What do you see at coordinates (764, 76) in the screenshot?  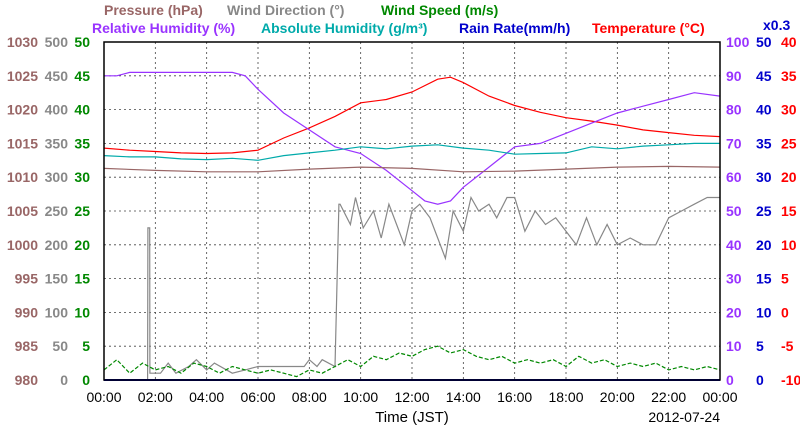 I see `tick-rain_abs: 45` at bounding box center [764, 76].